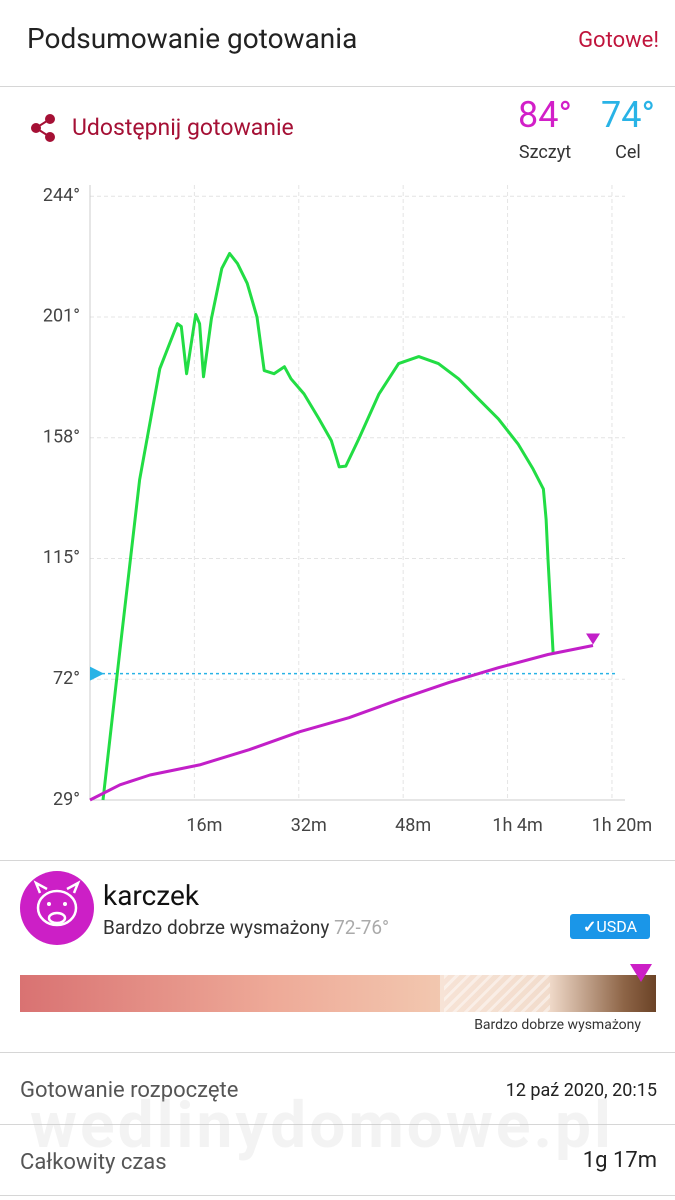  I want to click on share-icon, so click(44, 128).